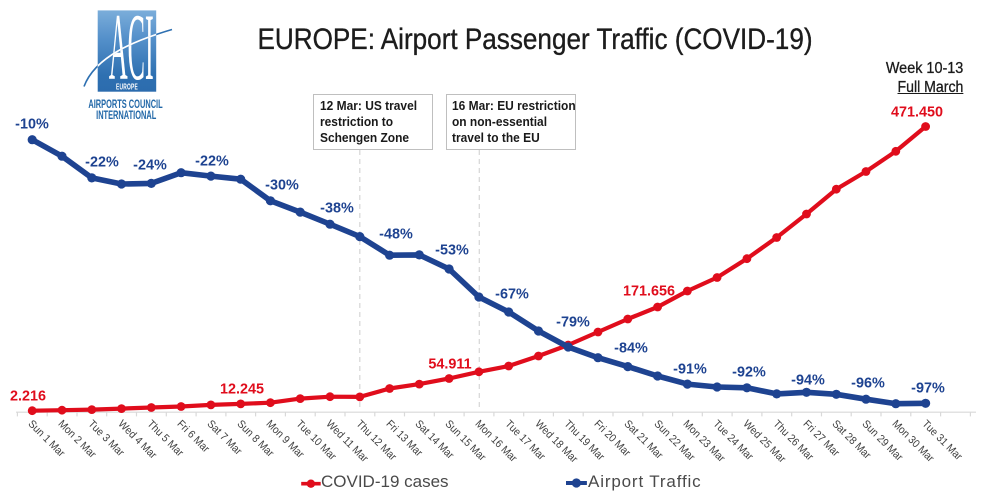 The image size is (995, 497). I want to click on svg-text: EUROPE, so click(127, 87).